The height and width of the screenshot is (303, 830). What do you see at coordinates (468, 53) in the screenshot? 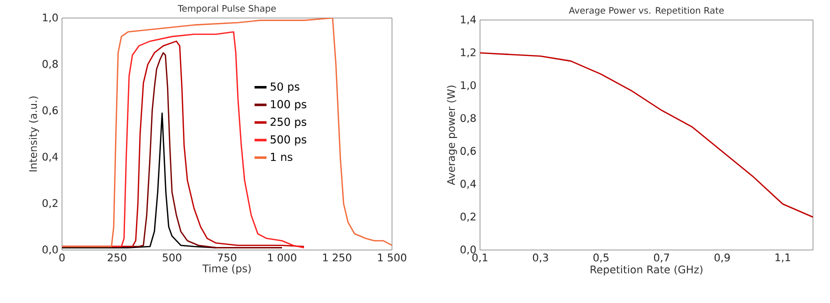
I see `y-tick-label: 1,2` at bounding box center [468, 53].